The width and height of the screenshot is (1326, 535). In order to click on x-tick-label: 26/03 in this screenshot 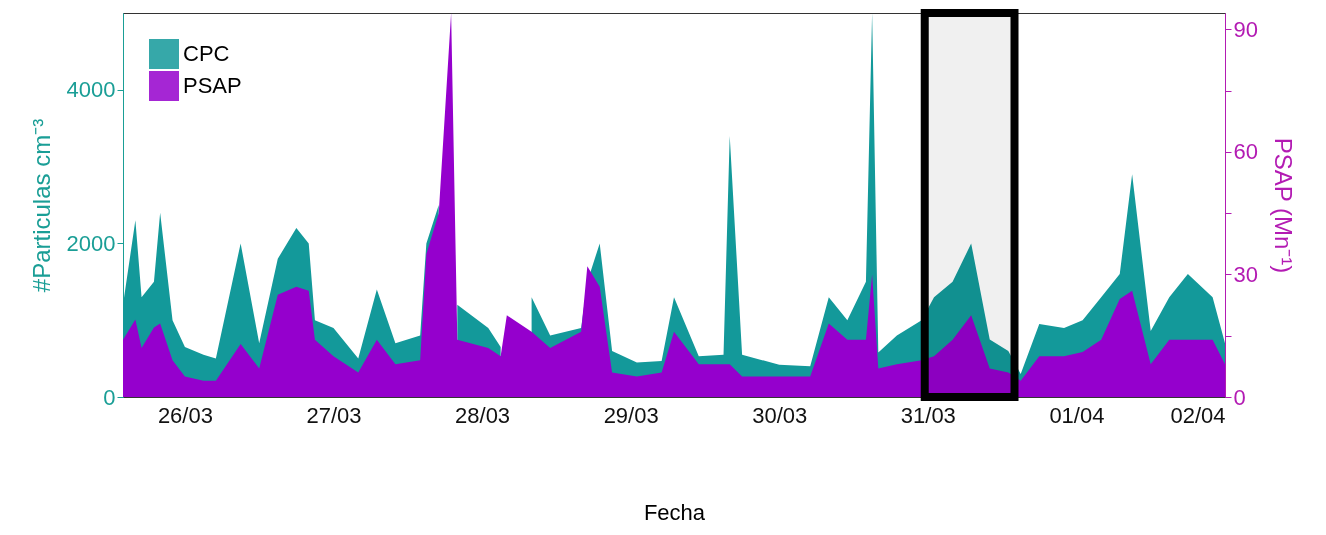, I will do `click(185, 415)`.